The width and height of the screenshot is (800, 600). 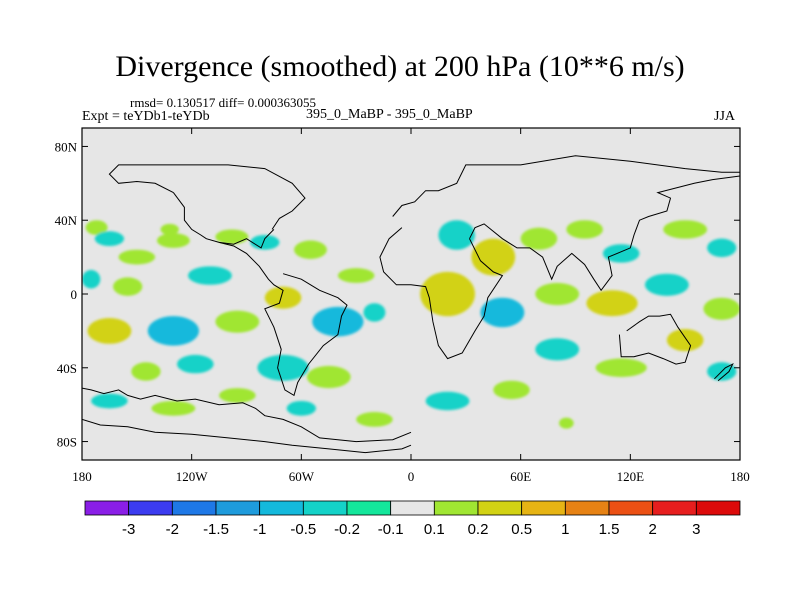 What do you see at coordinates (216, 529) in the screenshot?
I see `colorbar-label: -1.5` at bounding box center [216, 529].